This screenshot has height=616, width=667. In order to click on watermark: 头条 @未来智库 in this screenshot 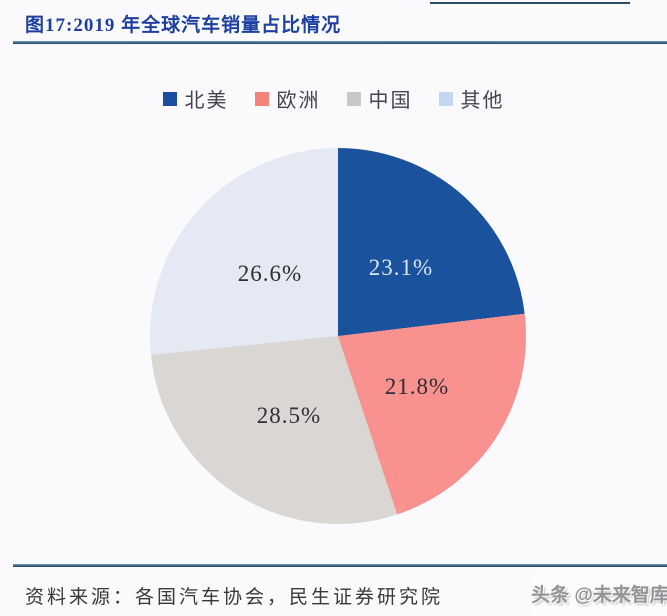, I will do `click(599, 593)`.